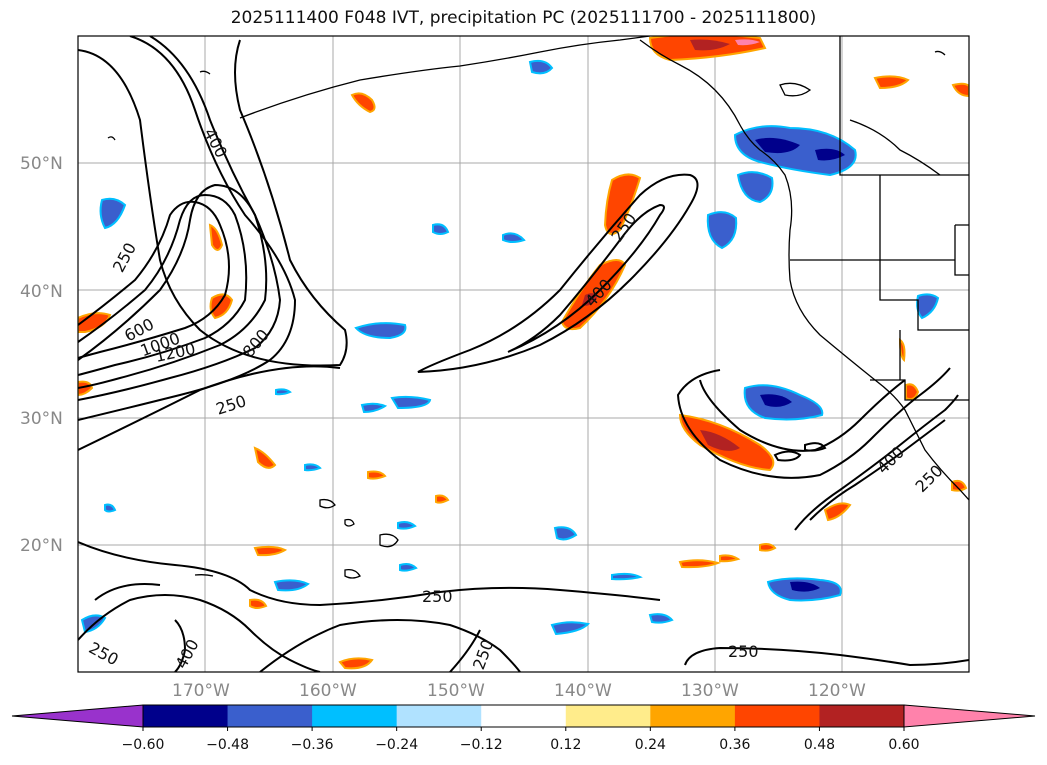 The image size is (1047, 765). What do you see at coordinates (969, 716) in the screenshot?
I see `colorbar-extend-high` at bounding box center [969, 716].